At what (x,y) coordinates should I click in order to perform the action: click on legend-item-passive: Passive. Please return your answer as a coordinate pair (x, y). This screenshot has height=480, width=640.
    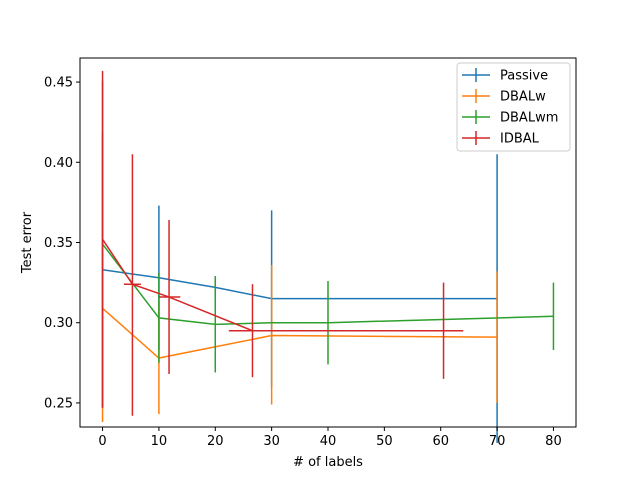
    Looking at the image, I should click on (505, 76).